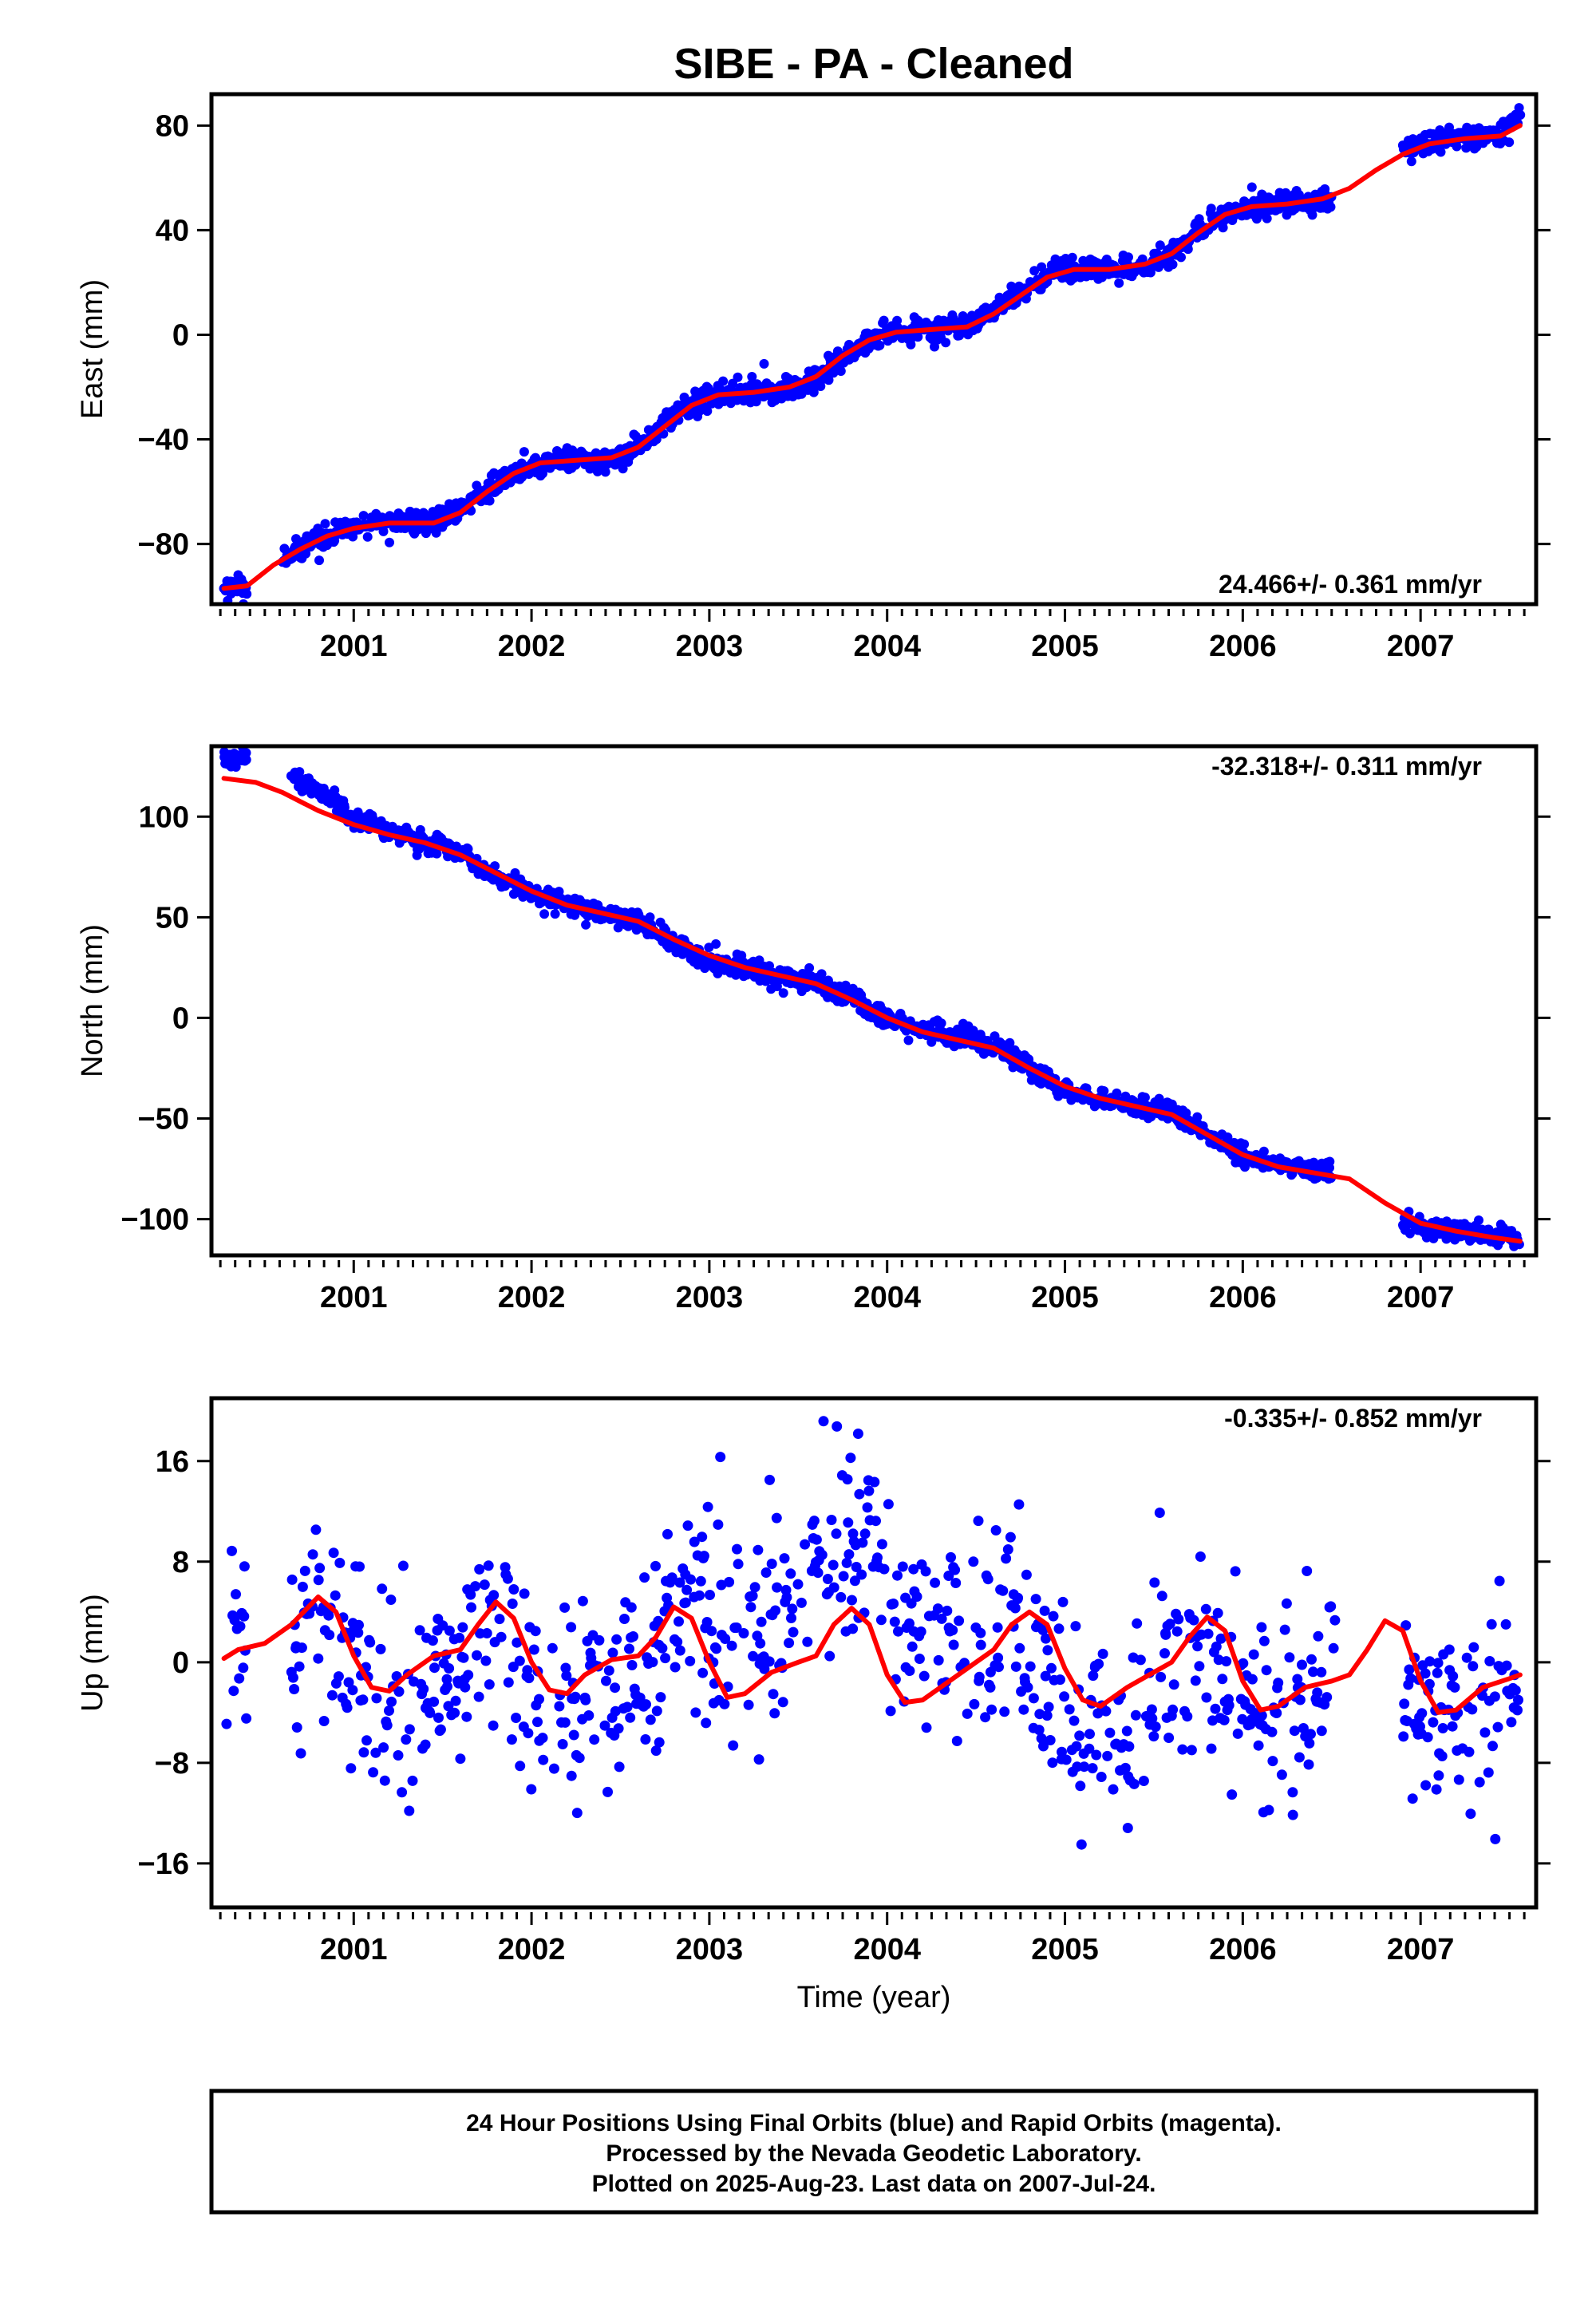  What do you see at coordinates (710, 646) in the screenshot?
I see `east-x-tick-label: 2003` at bounding box center [710, 646].